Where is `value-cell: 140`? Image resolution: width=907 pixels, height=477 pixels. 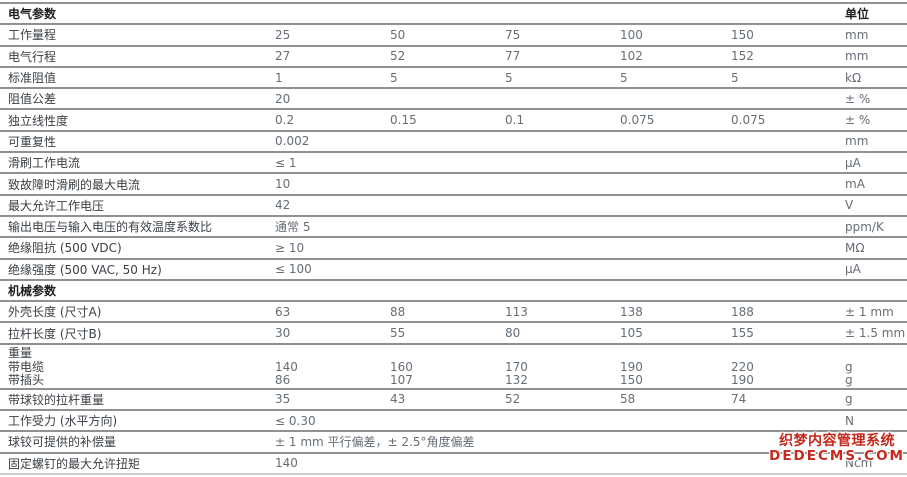
value-cell: 140 is located at coordinates (286, 463).